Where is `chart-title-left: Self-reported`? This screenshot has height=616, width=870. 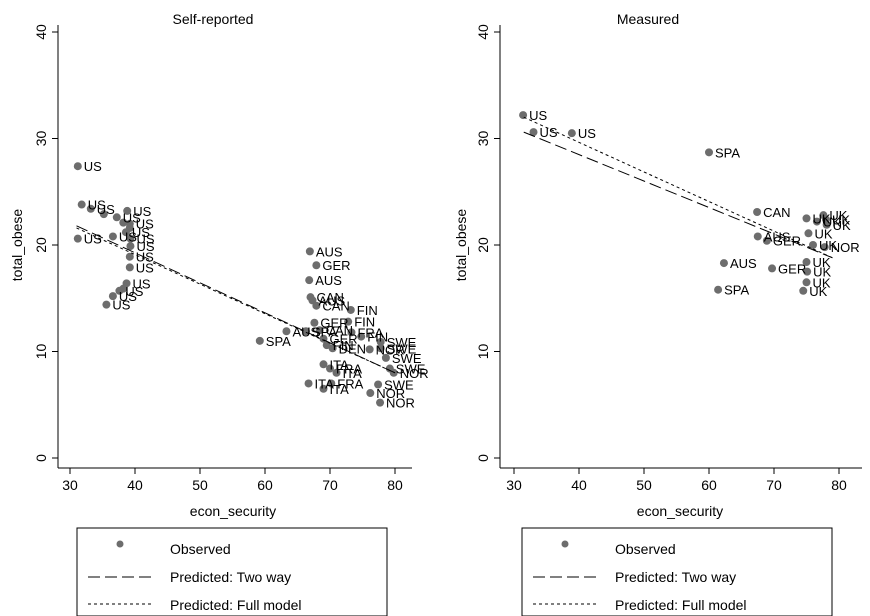
chart-title-left: Self-reported is located at coordinates (213, 19).